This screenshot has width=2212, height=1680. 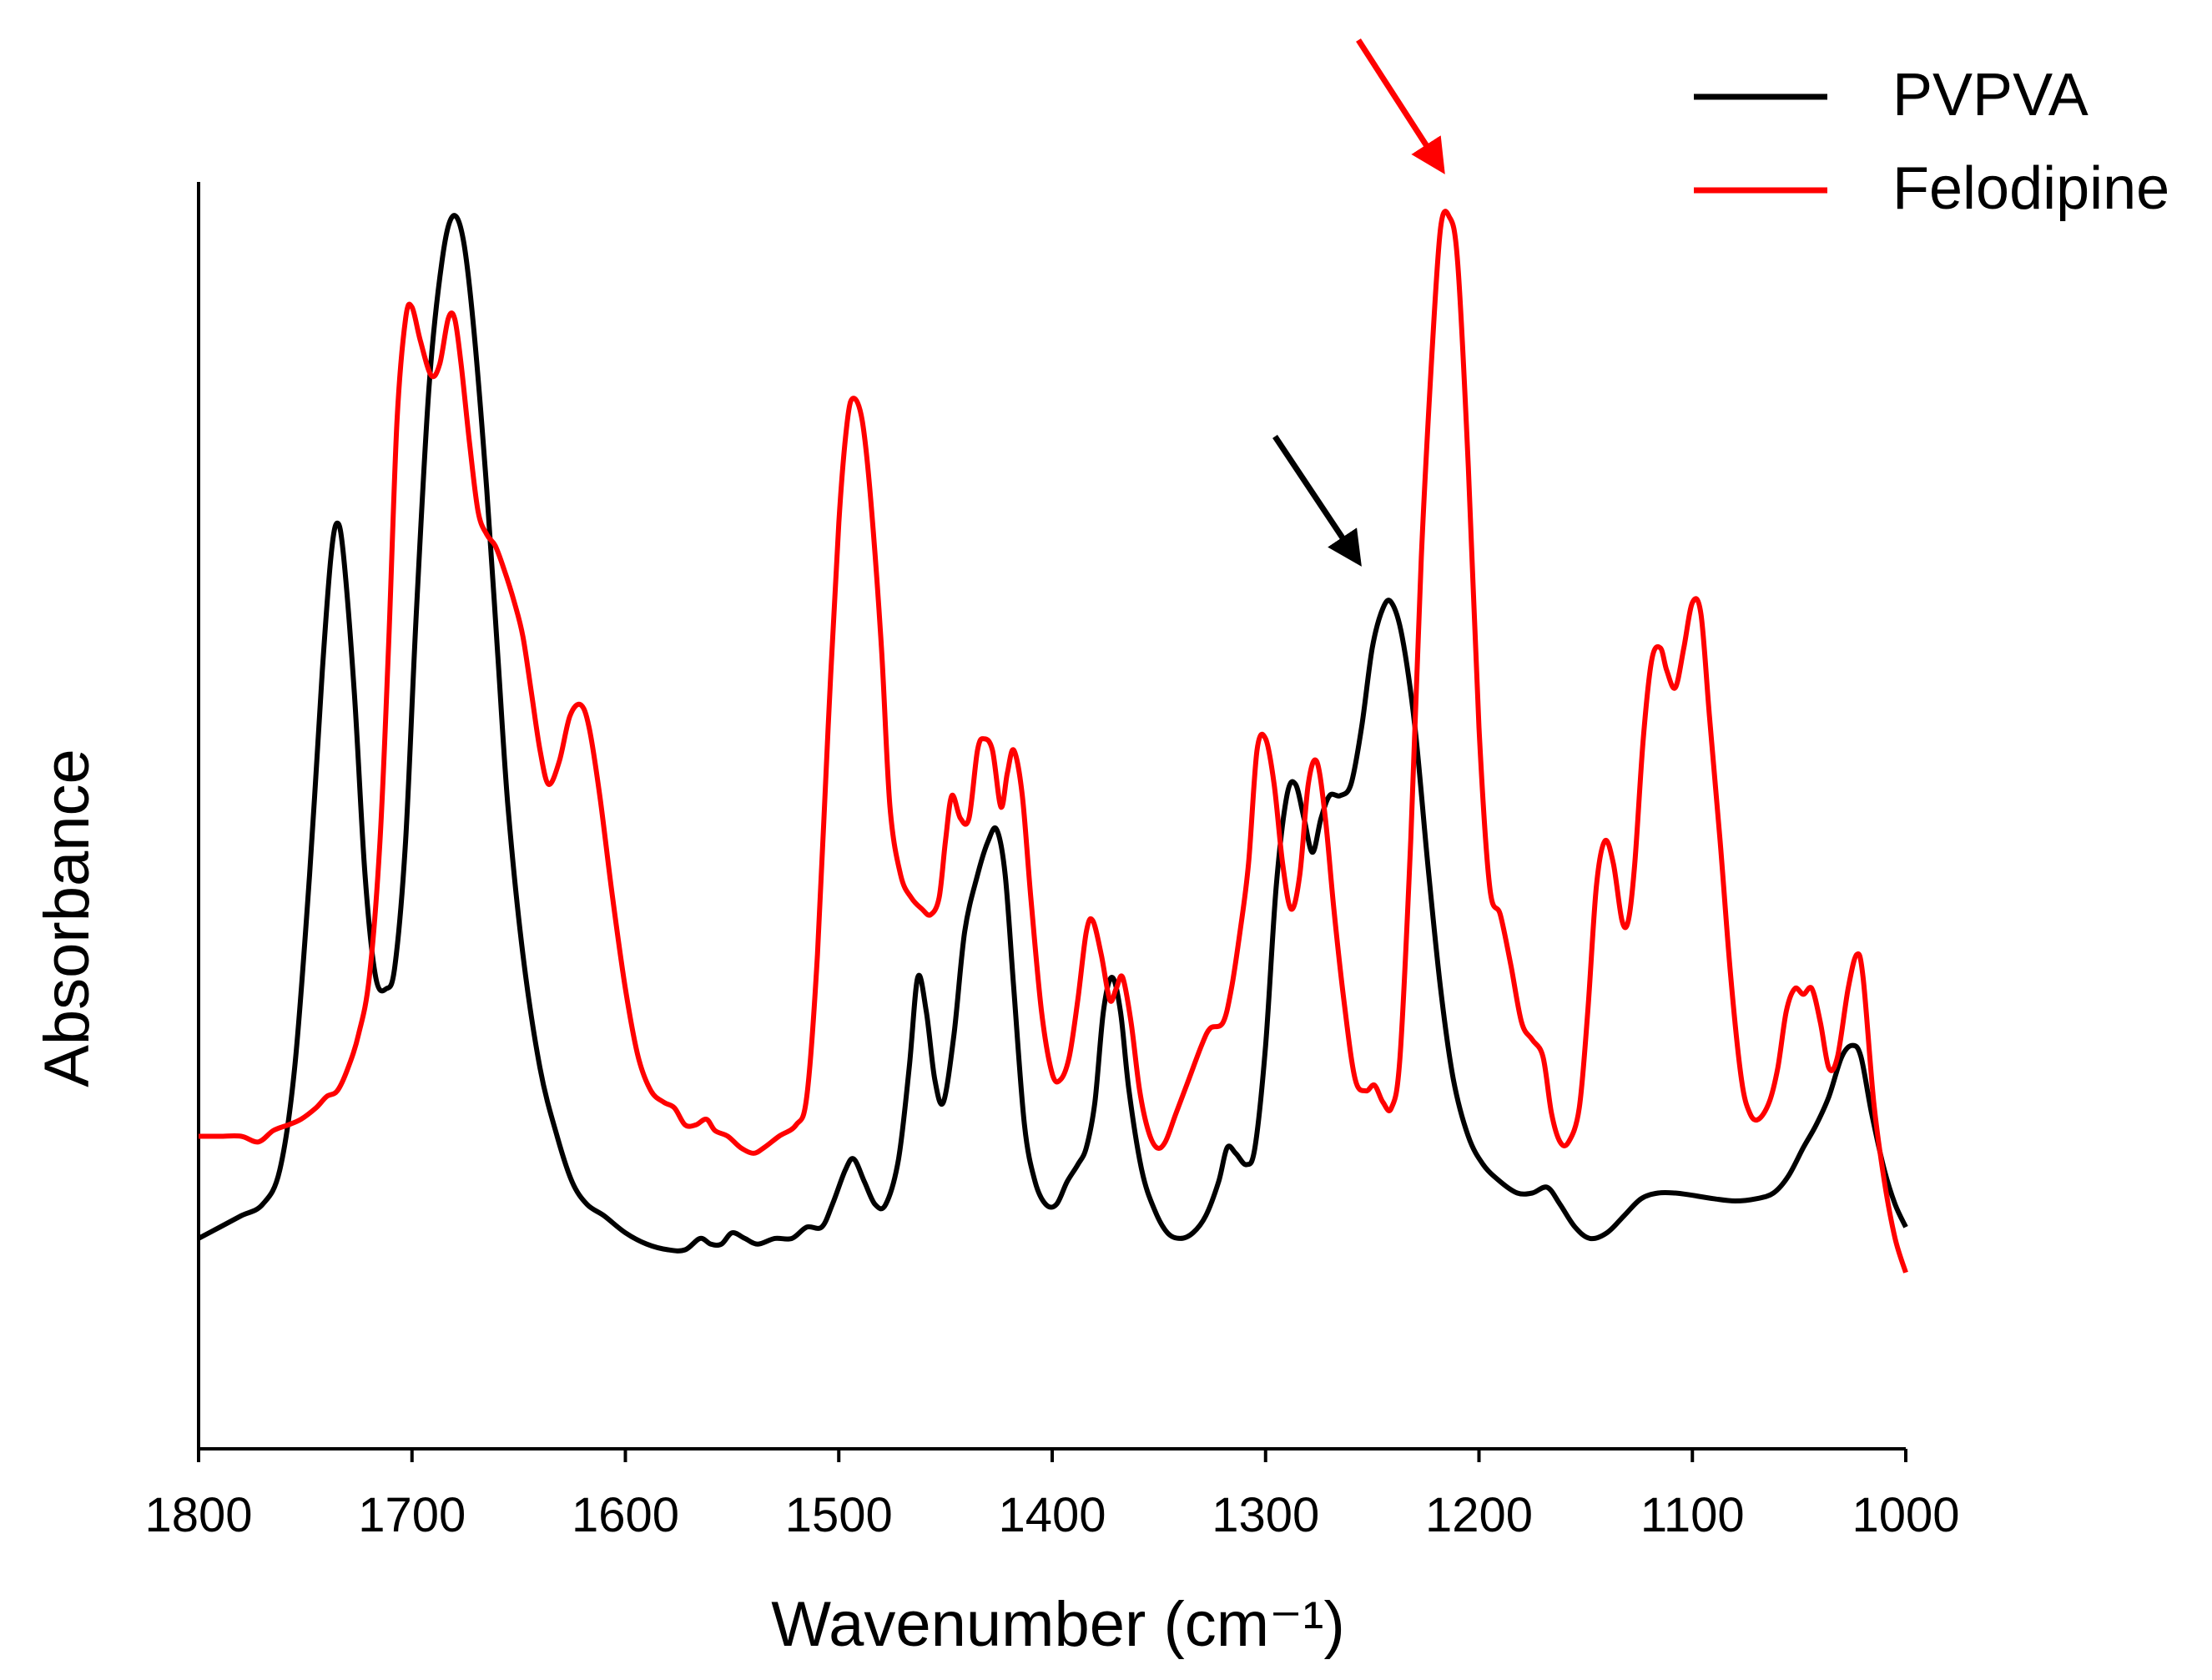 What do you see at coordinates (1052, 1515) in the screenshot?
I see `x-tick-label-1400: 1400` at bounding box center [1052, 1515].